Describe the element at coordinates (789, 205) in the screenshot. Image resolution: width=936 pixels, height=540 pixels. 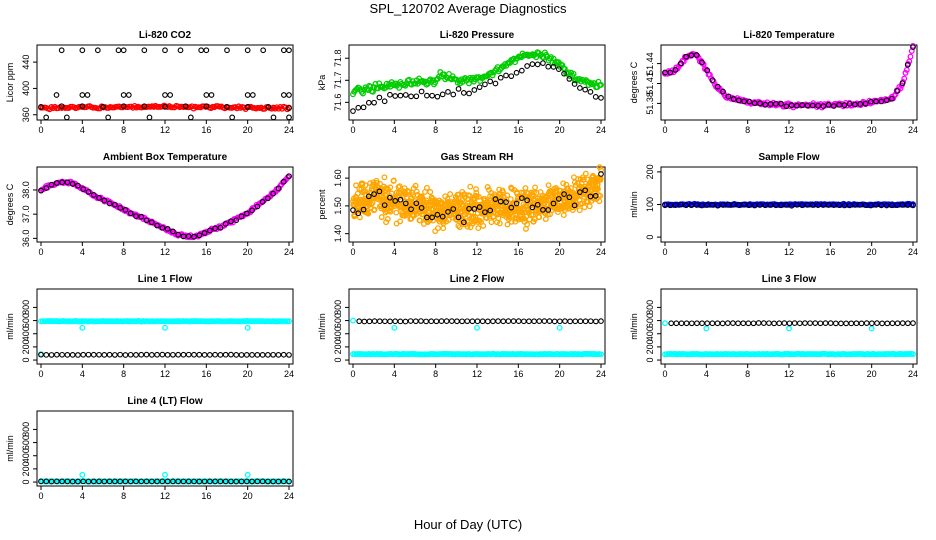
I see `series-secondary` at that location.